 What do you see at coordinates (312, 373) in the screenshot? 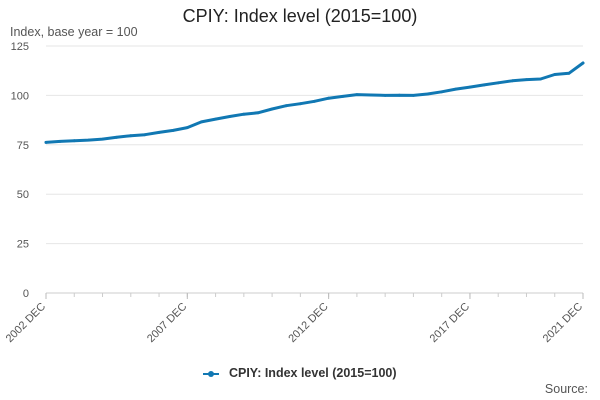
I see `legend-label: CPIY: Index level (2015=100)` at bounding box center [312, 373].